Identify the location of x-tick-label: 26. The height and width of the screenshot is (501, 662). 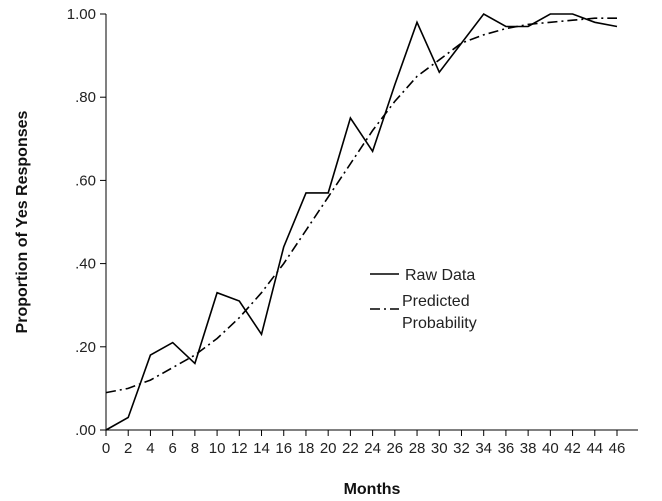
(394, 448).